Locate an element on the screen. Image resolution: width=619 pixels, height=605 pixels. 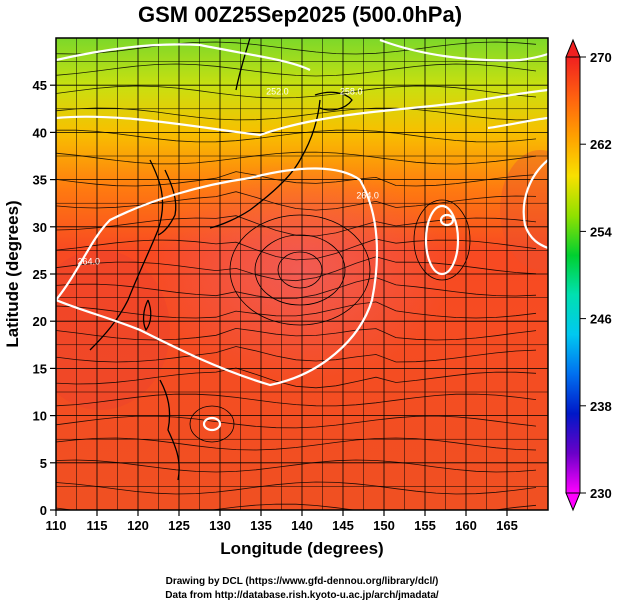
colorbar-body is located at coordinates (573, 275).